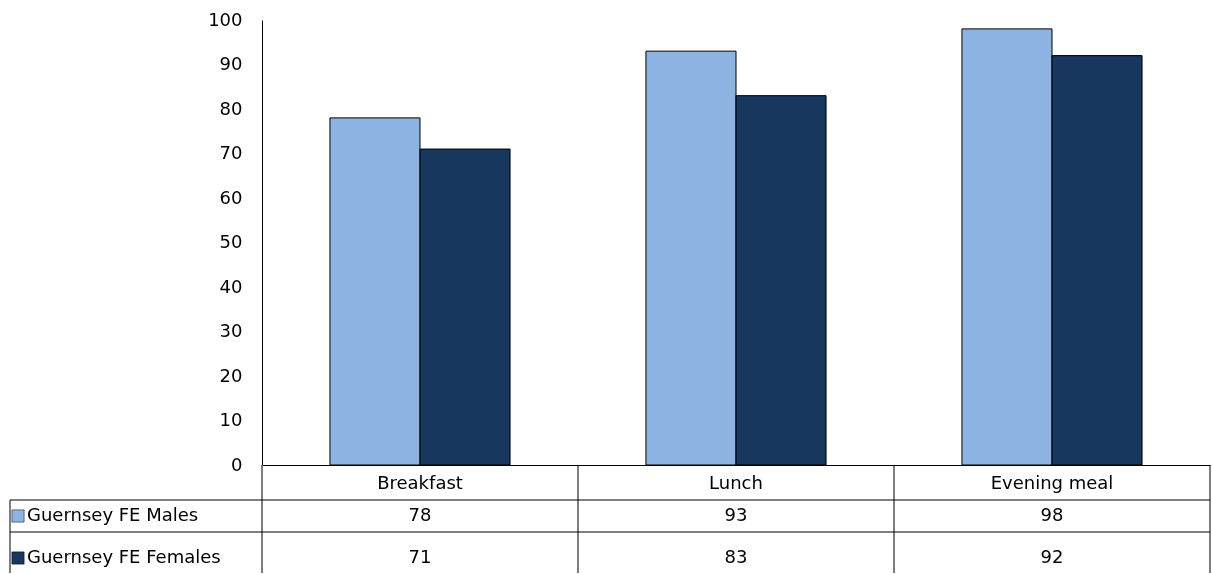  I want to click on legend-label: Guernsey FE Females, so click(124, 556).